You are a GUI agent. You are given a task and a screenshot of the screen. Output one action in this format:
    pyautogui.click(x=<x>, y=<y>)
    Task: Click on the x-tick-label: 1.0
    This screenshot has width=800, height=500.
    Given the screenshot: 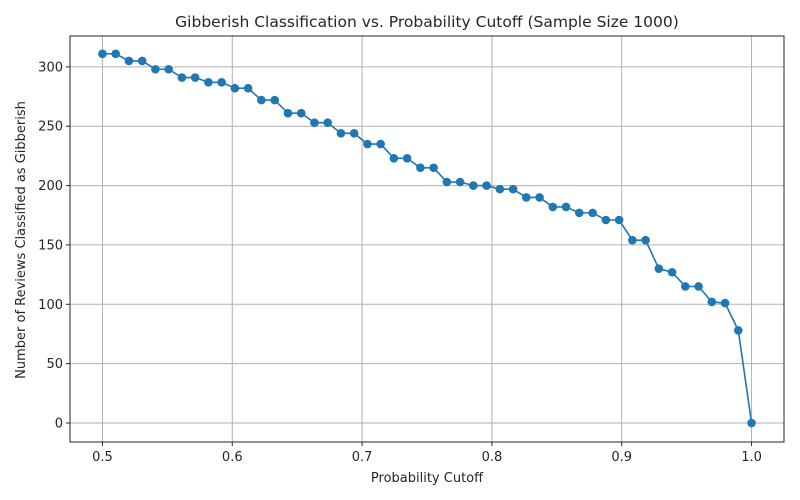 What is the action you would take?
    pyautogui.click(x=751, y=457)
    